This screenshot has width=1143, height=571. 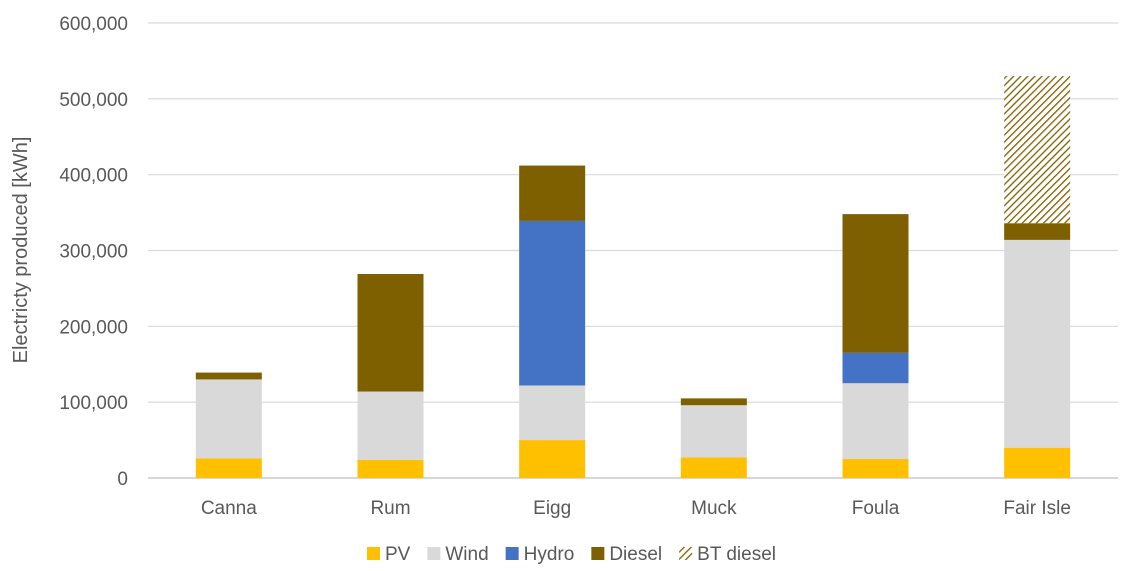 I want to click on y-tick-label: 600,000, so click(x=93, y=24).